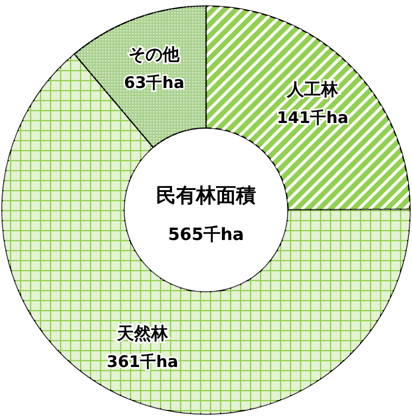 Image resolution: width=412 pixels, height=417 pixels. I want to click on slice-label: 天然林, so click(143, 334).